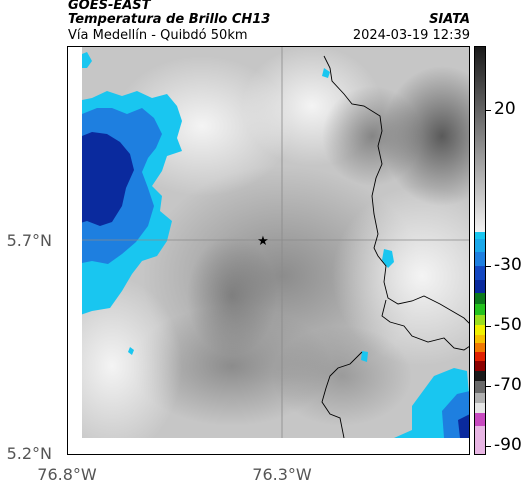 Image resolution: width=526 pixels, height=491 pixels. I want to click on product-title: Temperatura de Brillo CH13, so click(169, 19).